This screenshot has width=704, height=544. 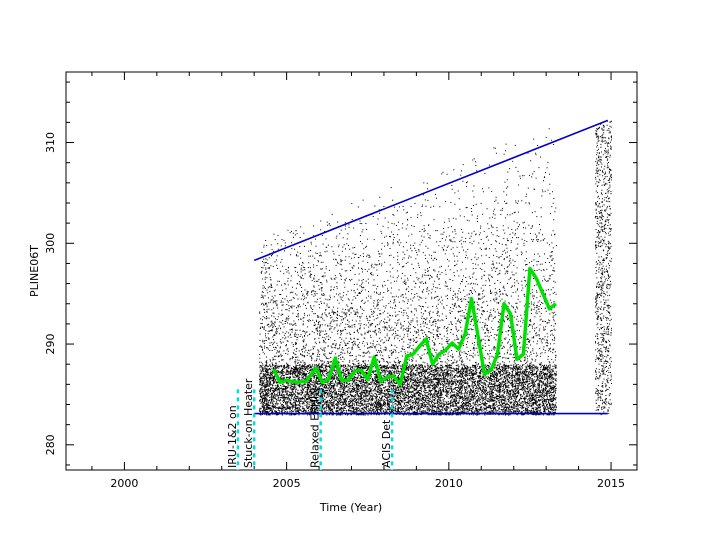 I want to click on y-axis-label: PLINE06T, so click(x=34, y=271).